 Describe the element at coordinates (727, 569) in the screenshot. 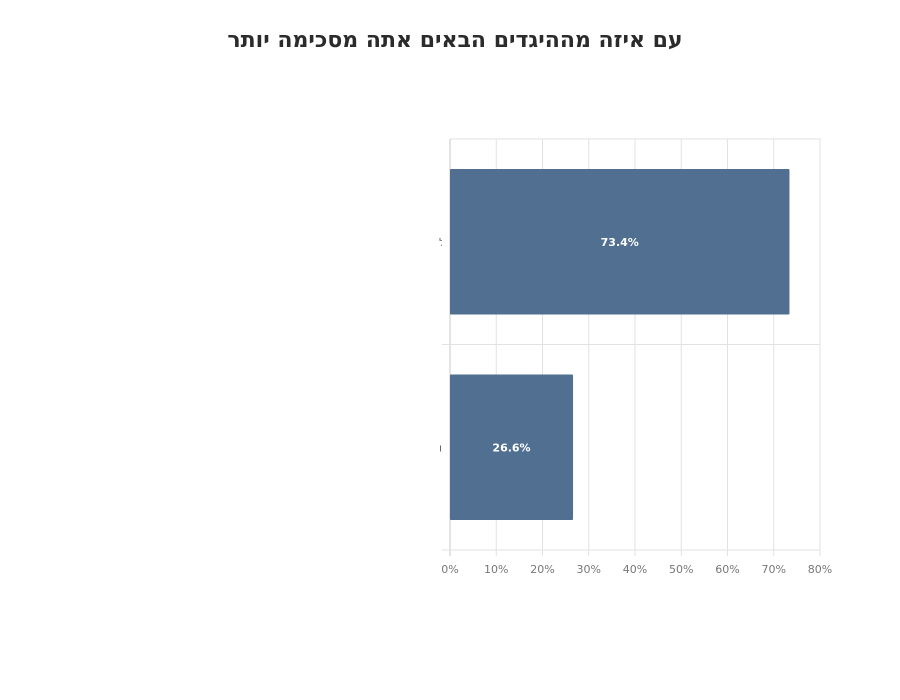

I see `x-tick-label: 60%` at that location.